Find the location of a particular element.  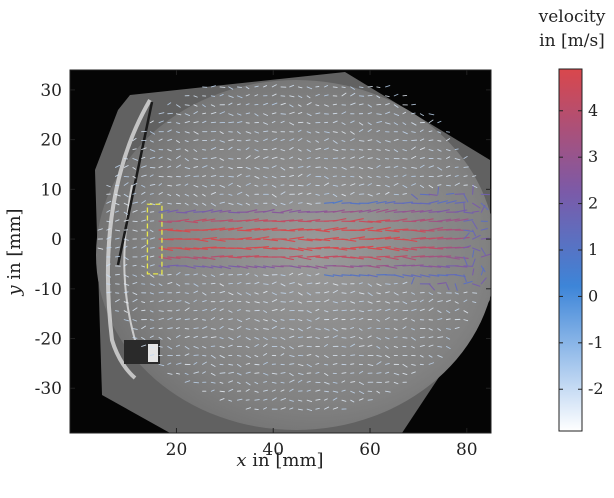

y-tick-label: 20 is located at coordinates (51, 141).